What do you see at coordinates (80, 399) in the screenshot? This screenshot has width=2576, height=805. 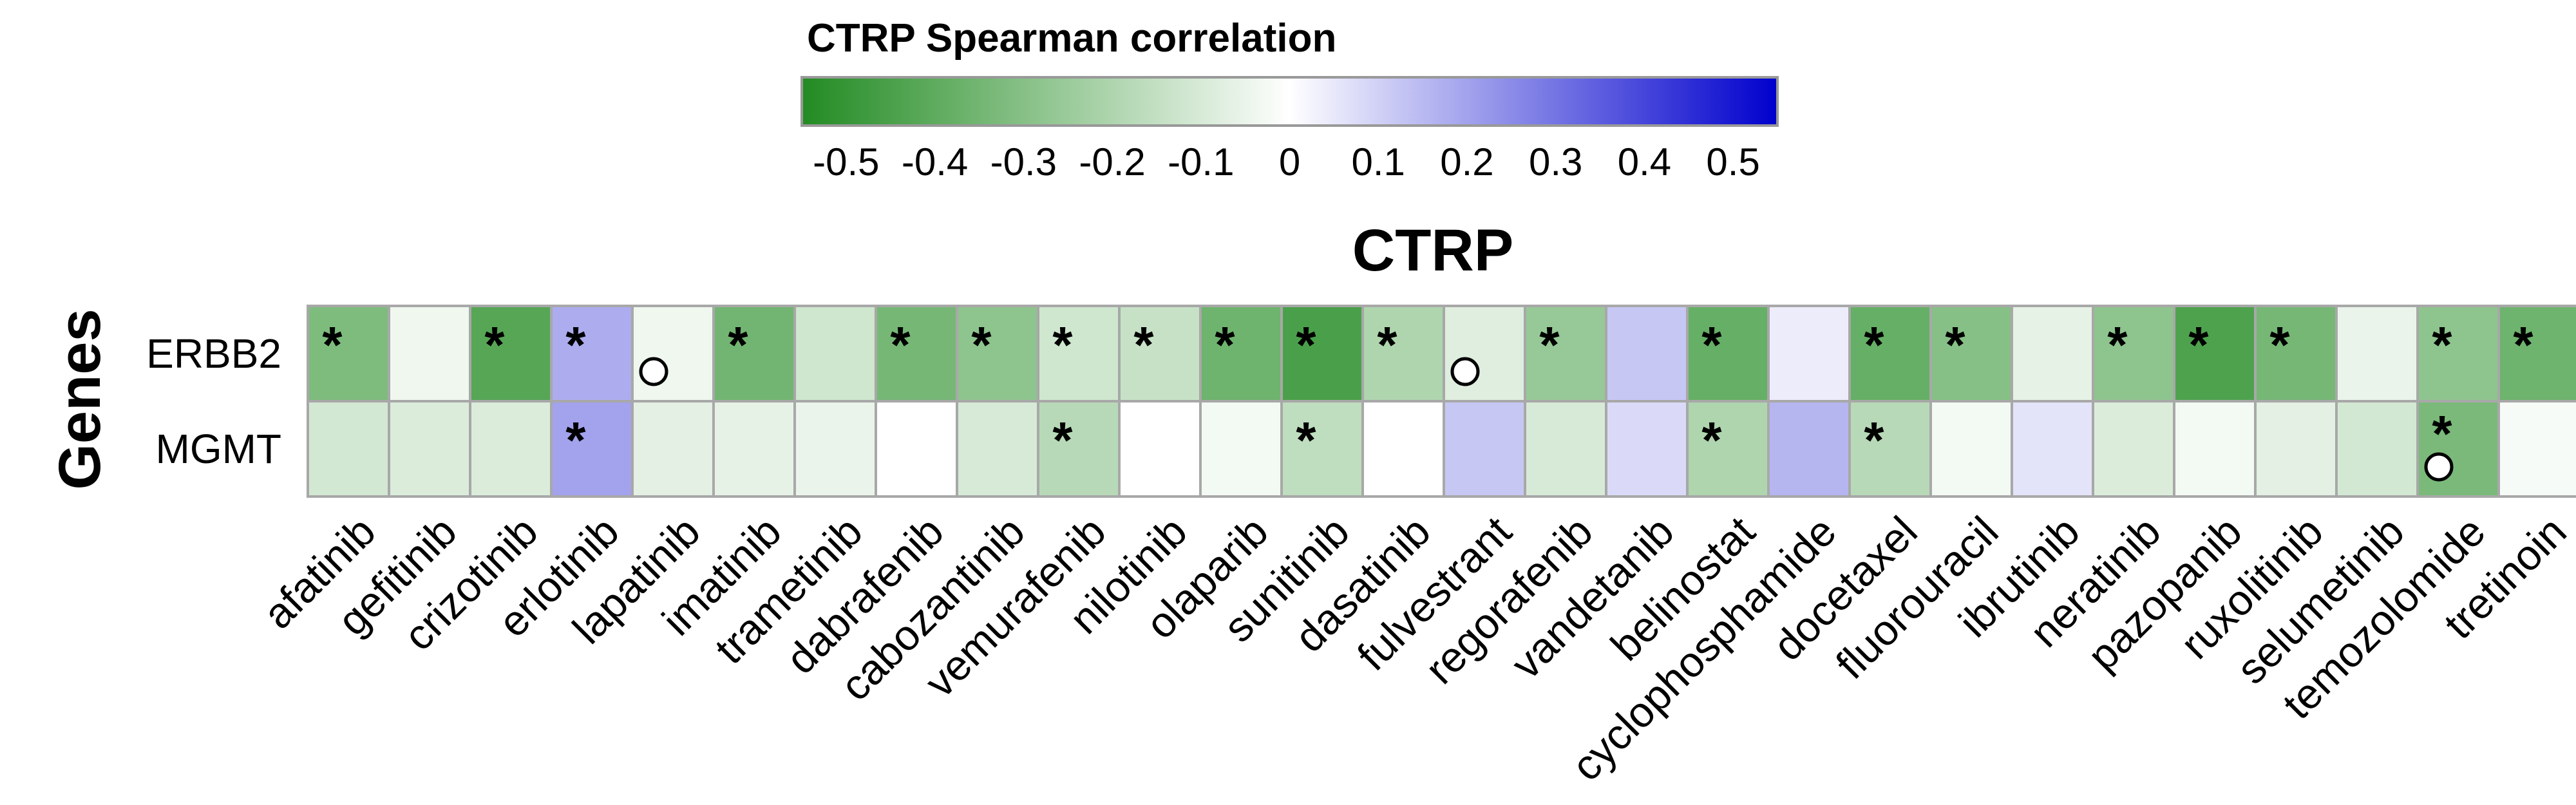 I see `y-axis-title: Genes` at bounding box center [80, 399].